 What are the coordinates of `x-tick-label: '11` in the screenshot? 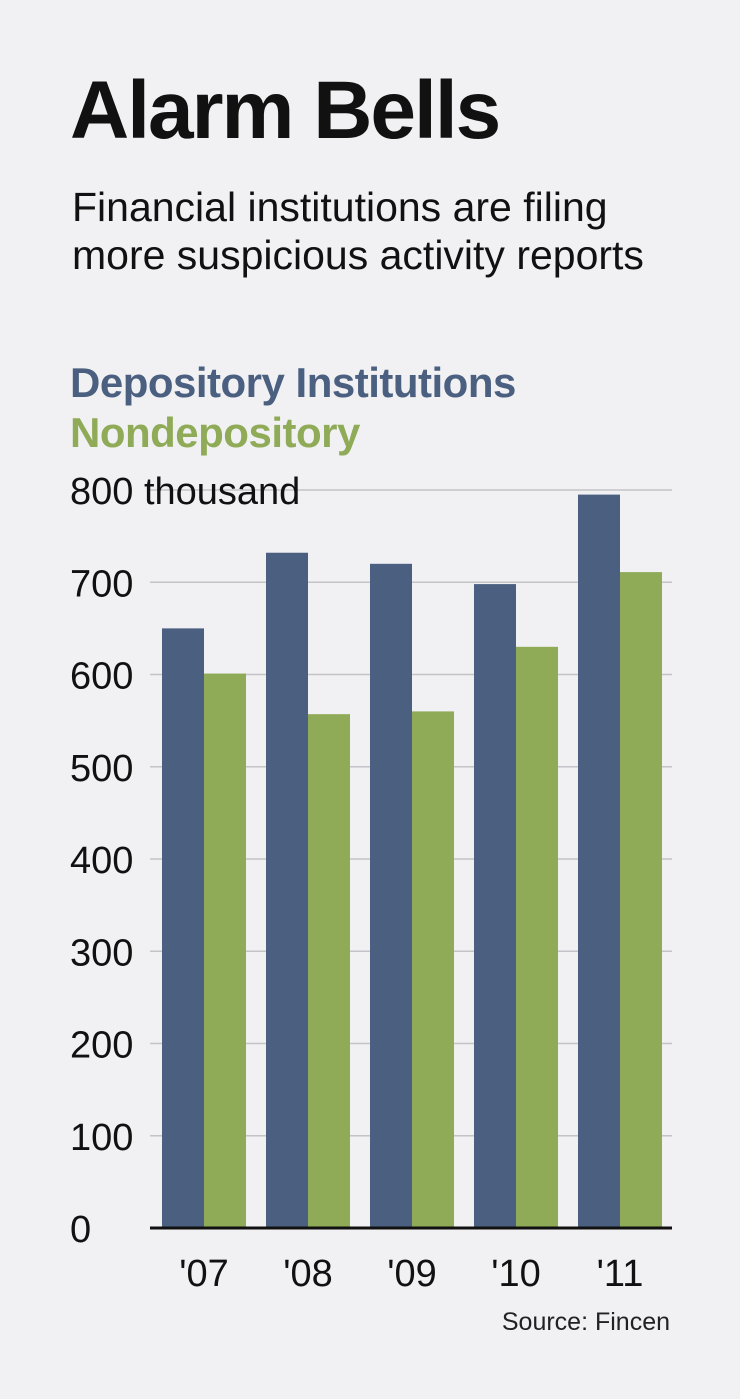 It's located at (620, 1274).